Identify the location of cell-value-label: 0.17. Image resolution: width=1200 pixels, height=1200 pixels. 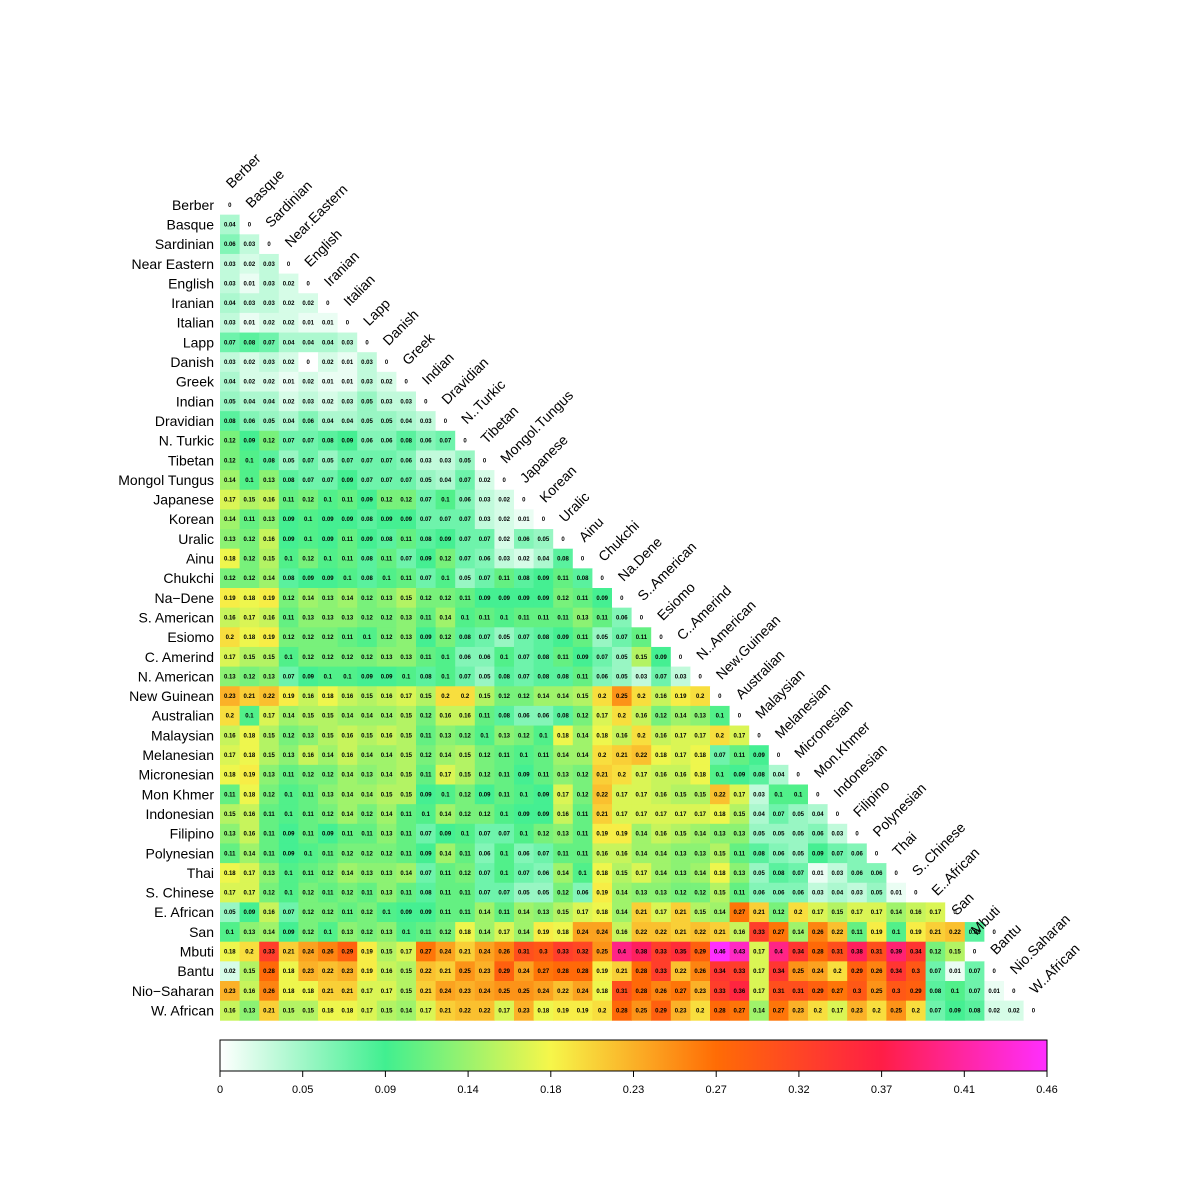
(936, 913).